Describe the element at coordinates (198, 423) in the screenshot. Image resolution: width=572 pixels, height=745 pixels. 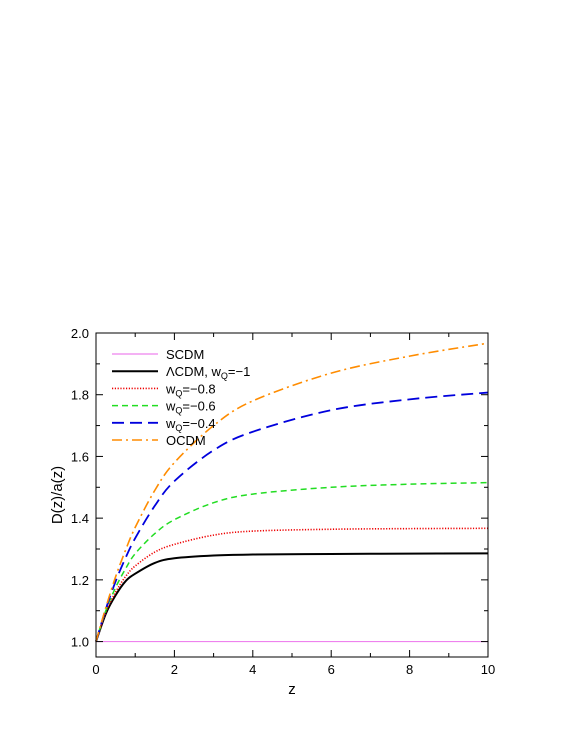
I see `legend-label-tail: =−0.4` at that location.